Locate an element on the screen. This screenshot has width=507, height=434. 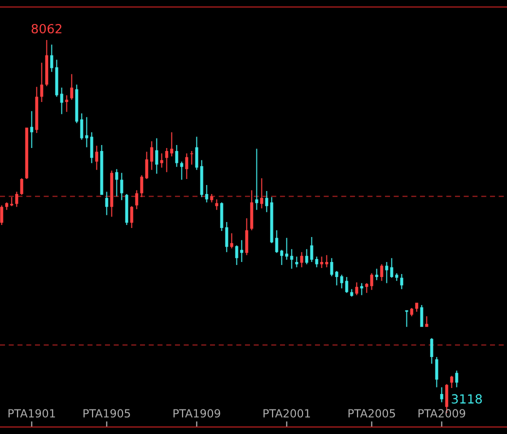
x-tick-label: PTA1909 is located at coordinates (197, 413).